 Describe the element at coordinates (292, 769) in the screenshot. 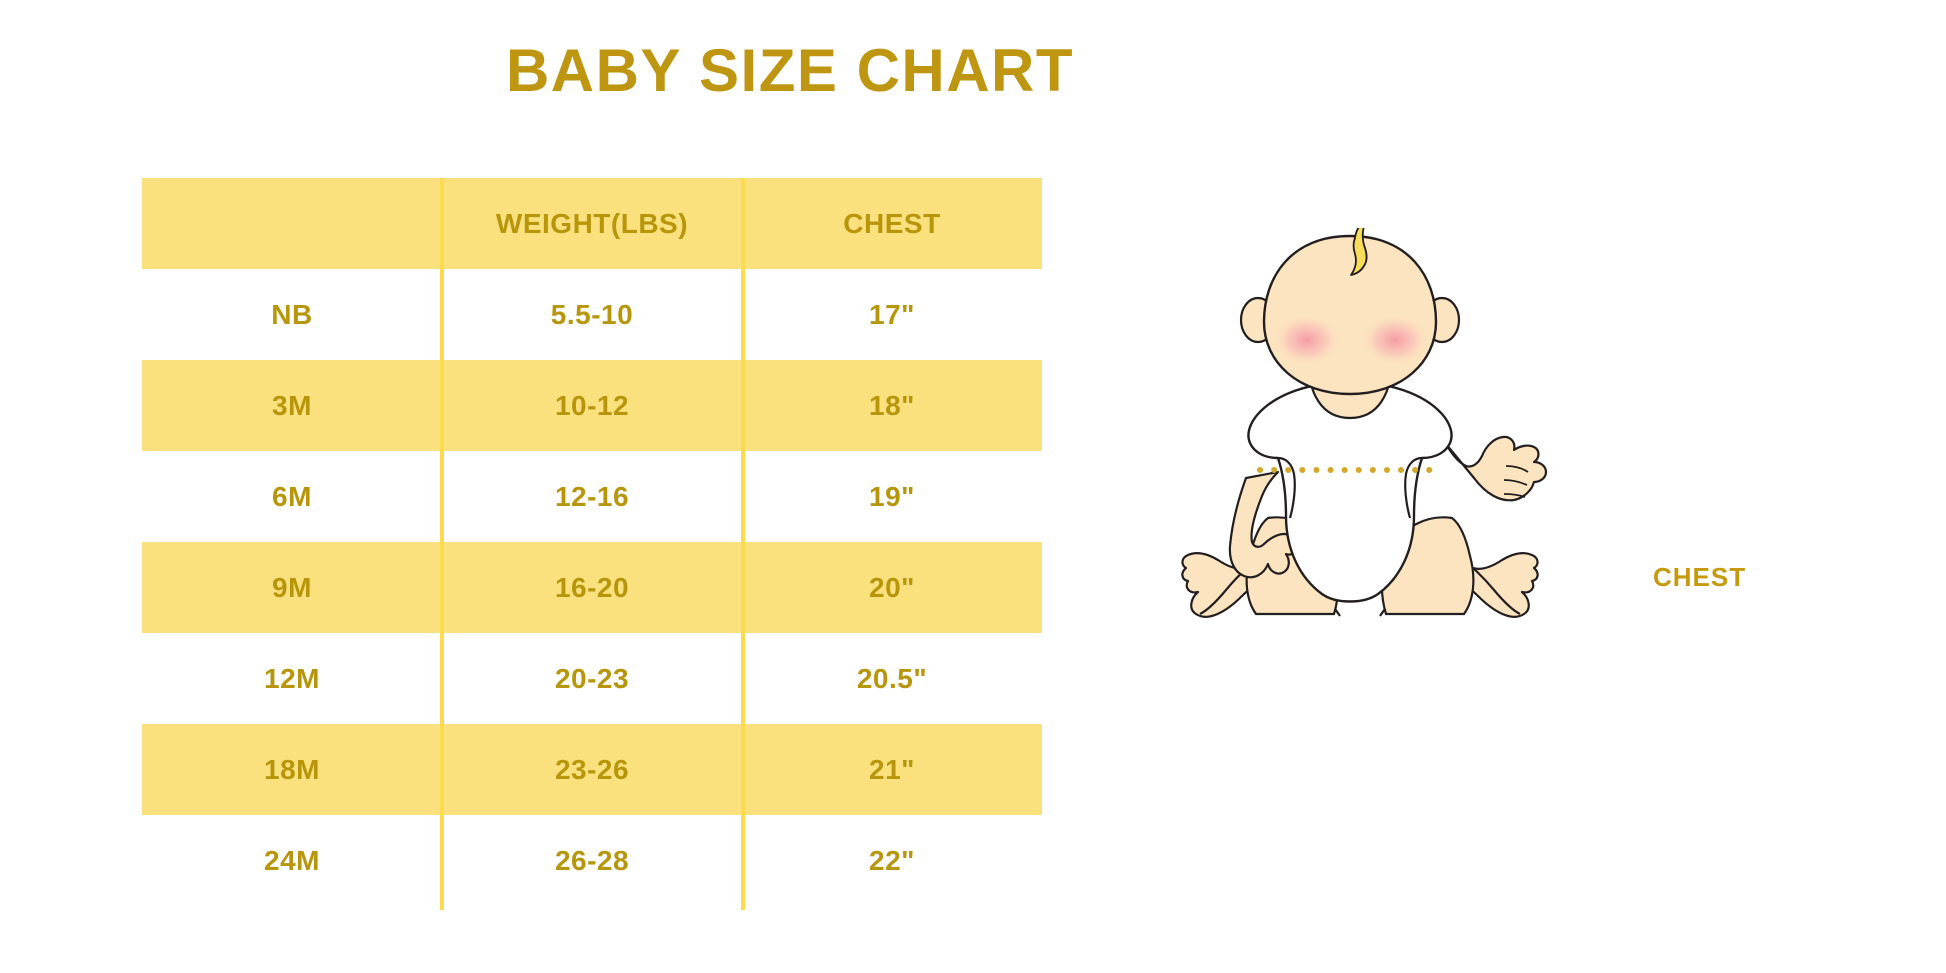

I see `cell-size: 18M` at that location.